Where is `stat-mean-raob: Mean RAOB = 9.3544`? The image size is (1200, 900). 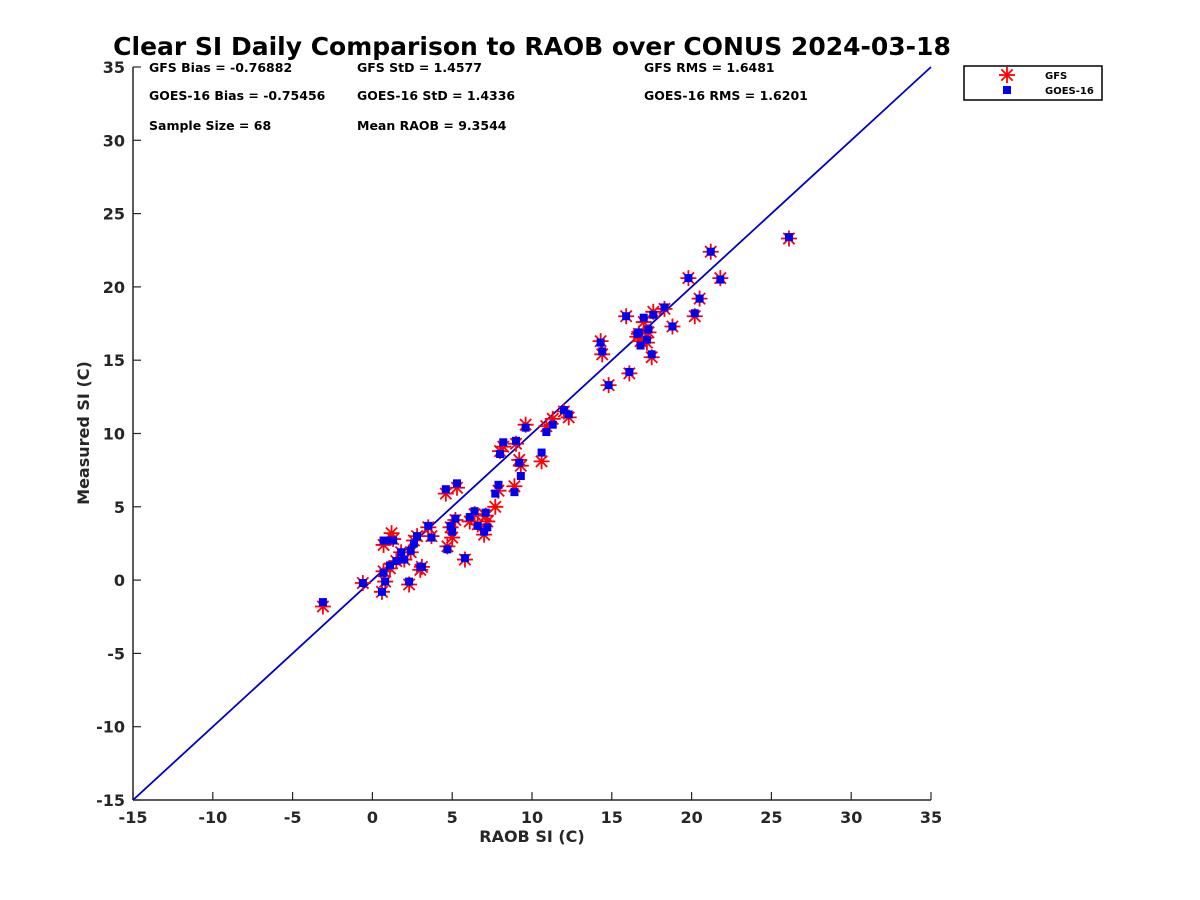 stat-mean-raob: Mean RAOB = 9.3544 is located at coordinates (432, 125).